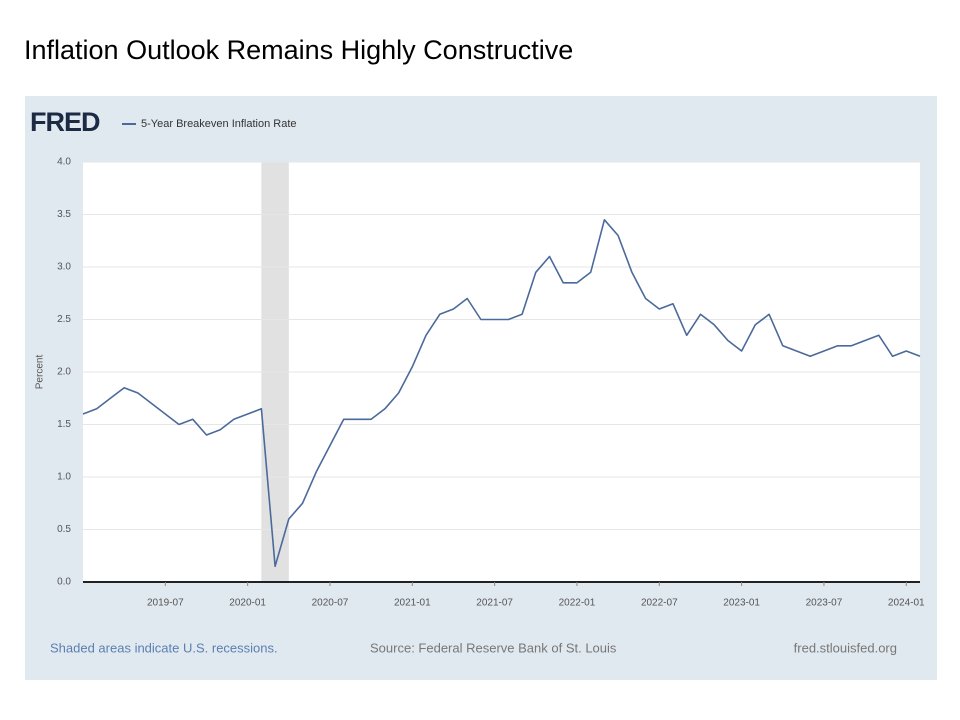  Describe the element at coordinates (247, 603) in the screenshot. I see `x-tick-label: 2020-01` at that location.